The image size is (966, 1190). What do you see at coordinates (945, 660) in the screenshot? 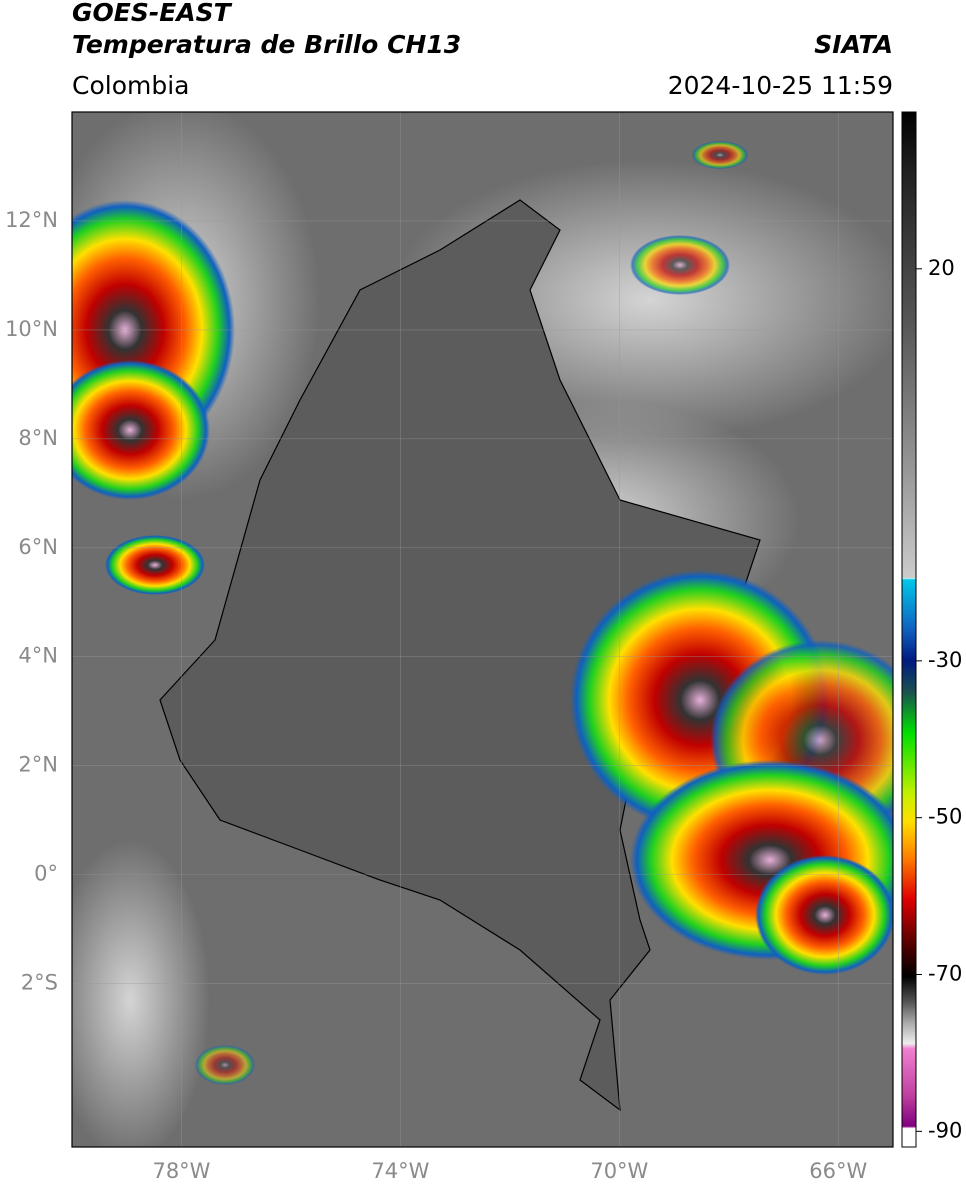
I see `colorbar-label: -30` at bounding box center [945, 660].